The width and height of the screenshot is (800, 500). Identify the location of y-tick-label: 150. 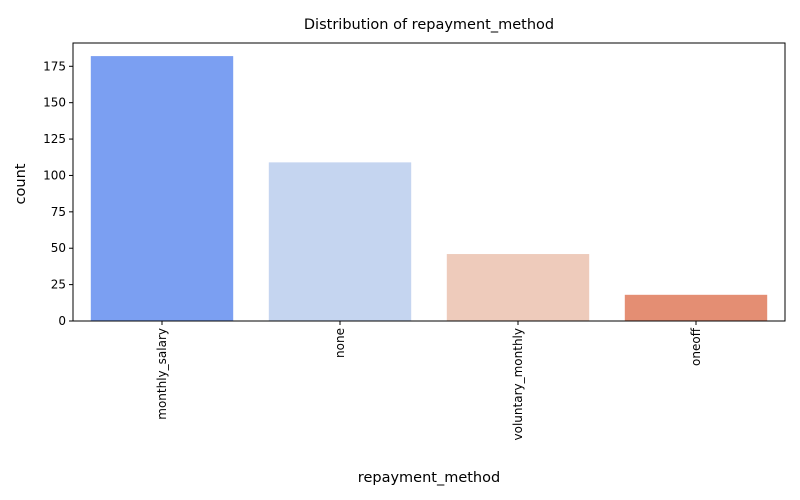
(54, 103).